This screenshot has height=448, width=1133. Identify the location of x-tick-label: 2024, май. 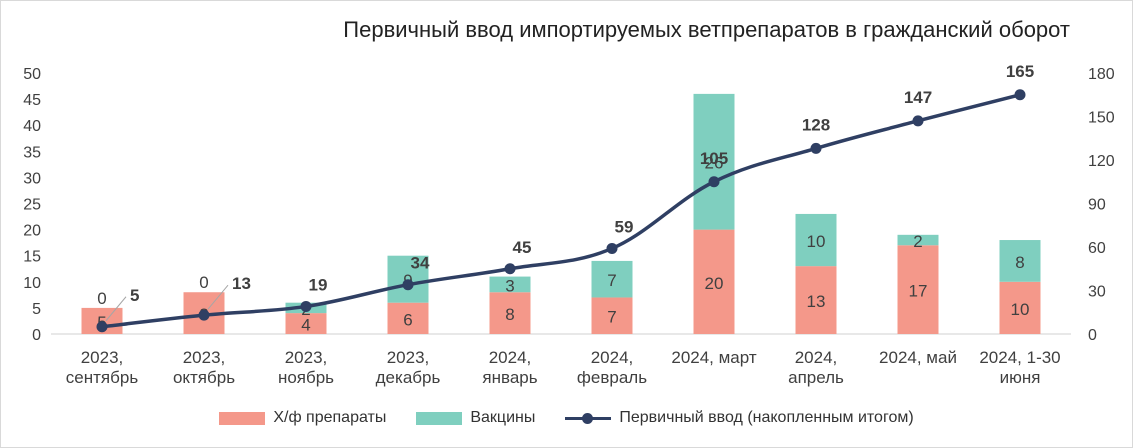
(918, 357).